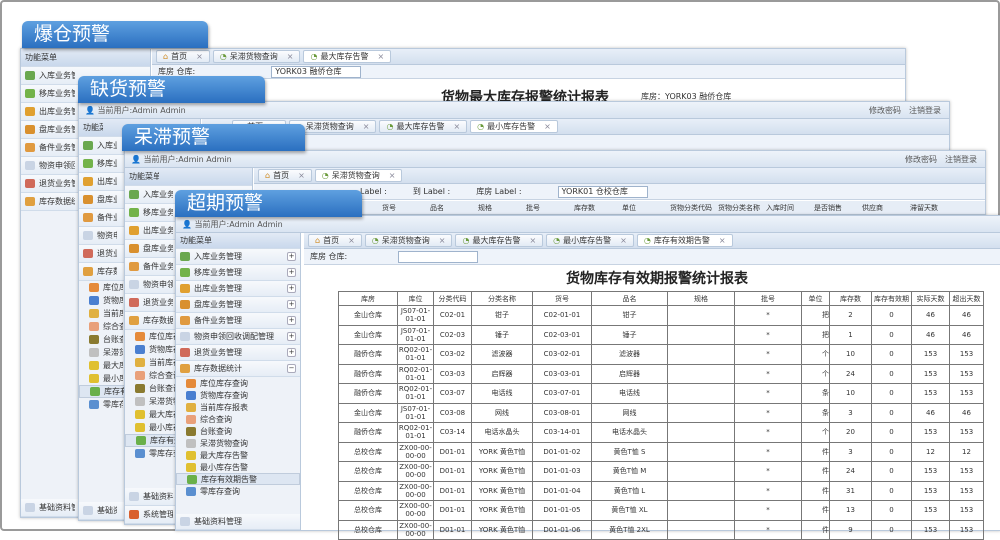 This screenshot has width=1000, height=540. What do you see at coordinates (575, 143) in the screenshot?
I see `filter-bar` at bounding box center [575, 143].